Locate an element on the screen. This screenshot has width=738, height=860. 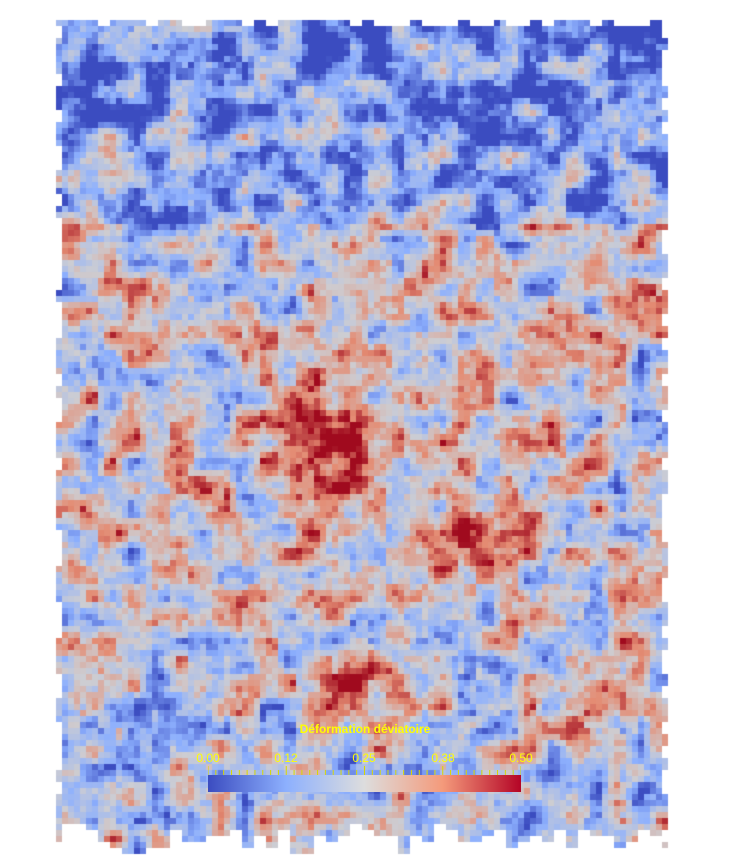
legend-tick-label: 0.25 is located at coordinates (364, 758).